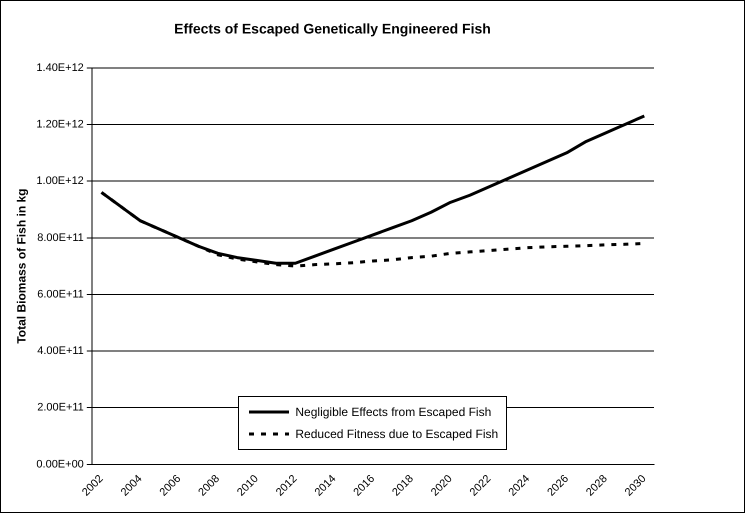 The image size is (745, 513). I want to click on y-tick-label: 1.40E+12, so click(60, 68).